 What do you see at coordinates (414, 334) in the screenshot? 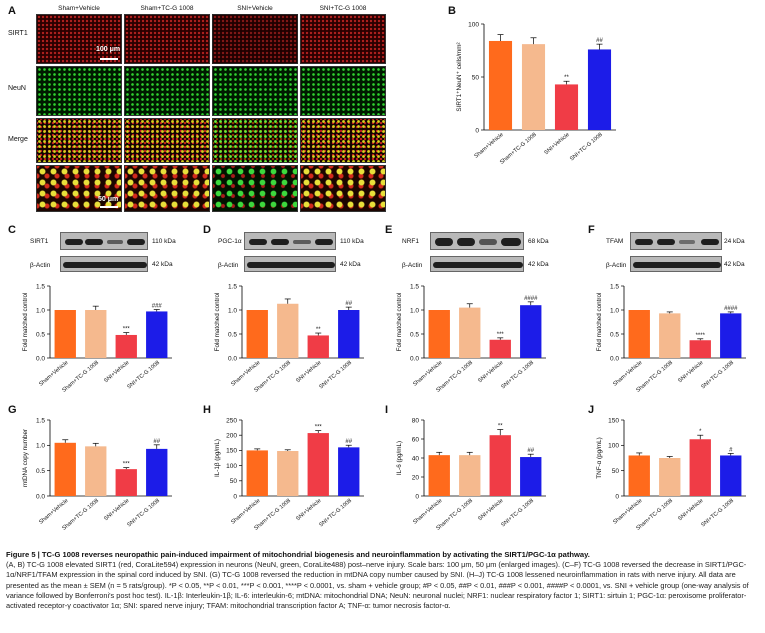
I see `y-tick-label-e: 0.5` at bounding box center [414, 334].